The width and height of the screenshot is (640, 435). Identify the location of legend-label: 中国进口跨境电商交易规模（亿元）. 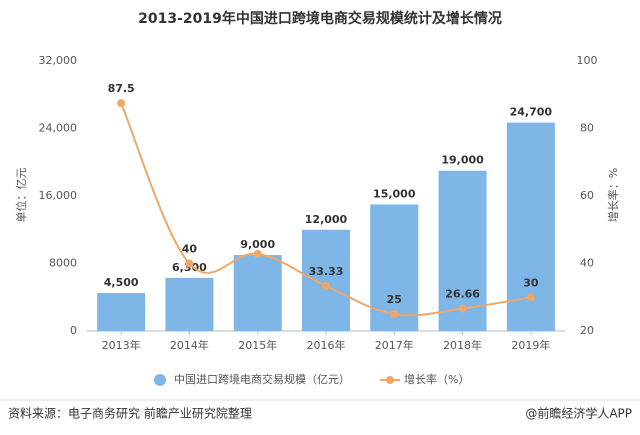
(262, 379).